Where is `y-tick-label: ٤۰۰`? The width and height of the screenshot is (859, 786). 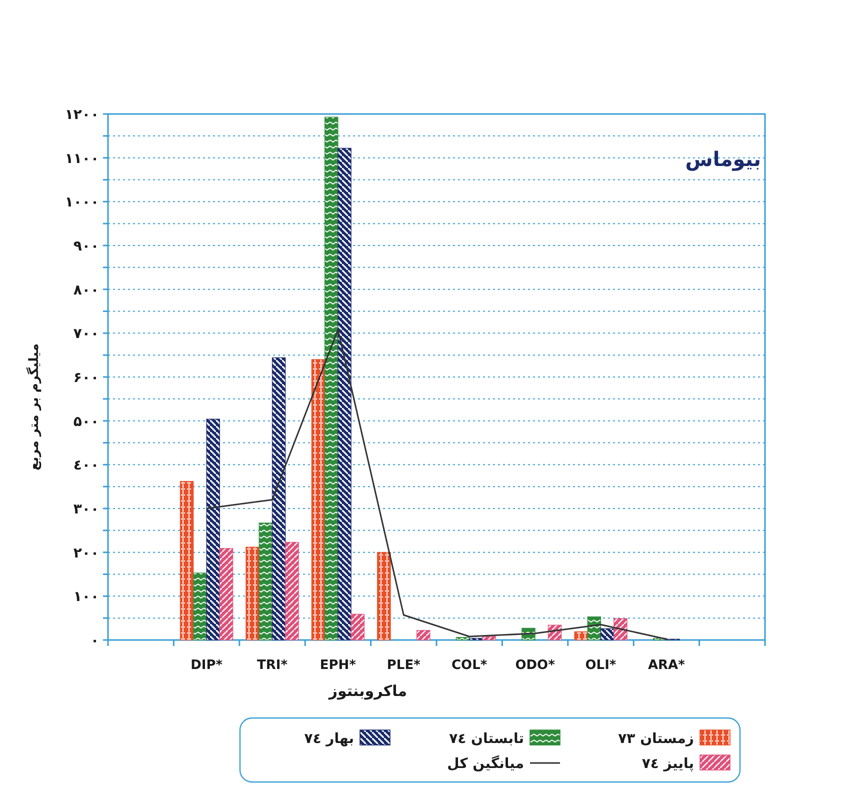
y-tick-label: ٤۰۰ is located at coordinates (86, 466).